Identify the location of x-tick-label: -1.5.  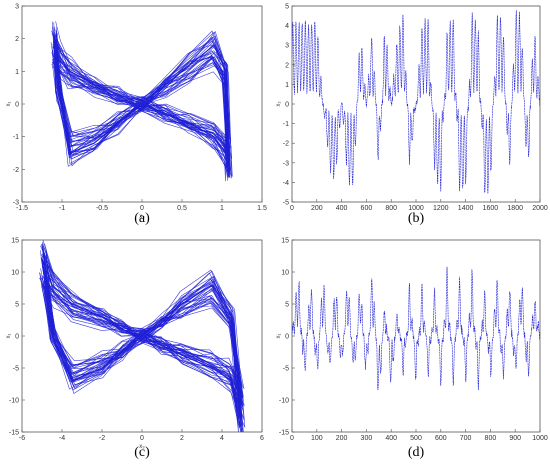
(22, 208).